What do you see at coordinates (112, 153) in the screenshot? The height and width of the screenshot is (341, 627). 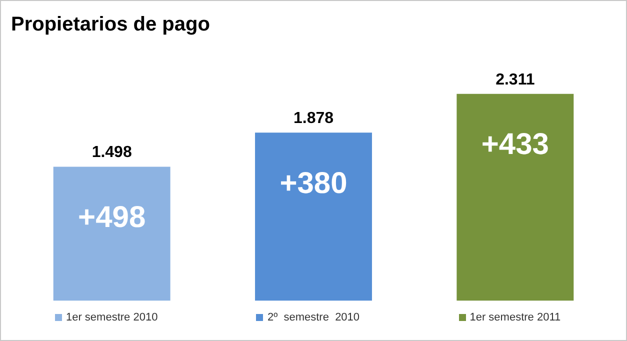 I see `data-label: 1.498` at bounding box center [112, 153].